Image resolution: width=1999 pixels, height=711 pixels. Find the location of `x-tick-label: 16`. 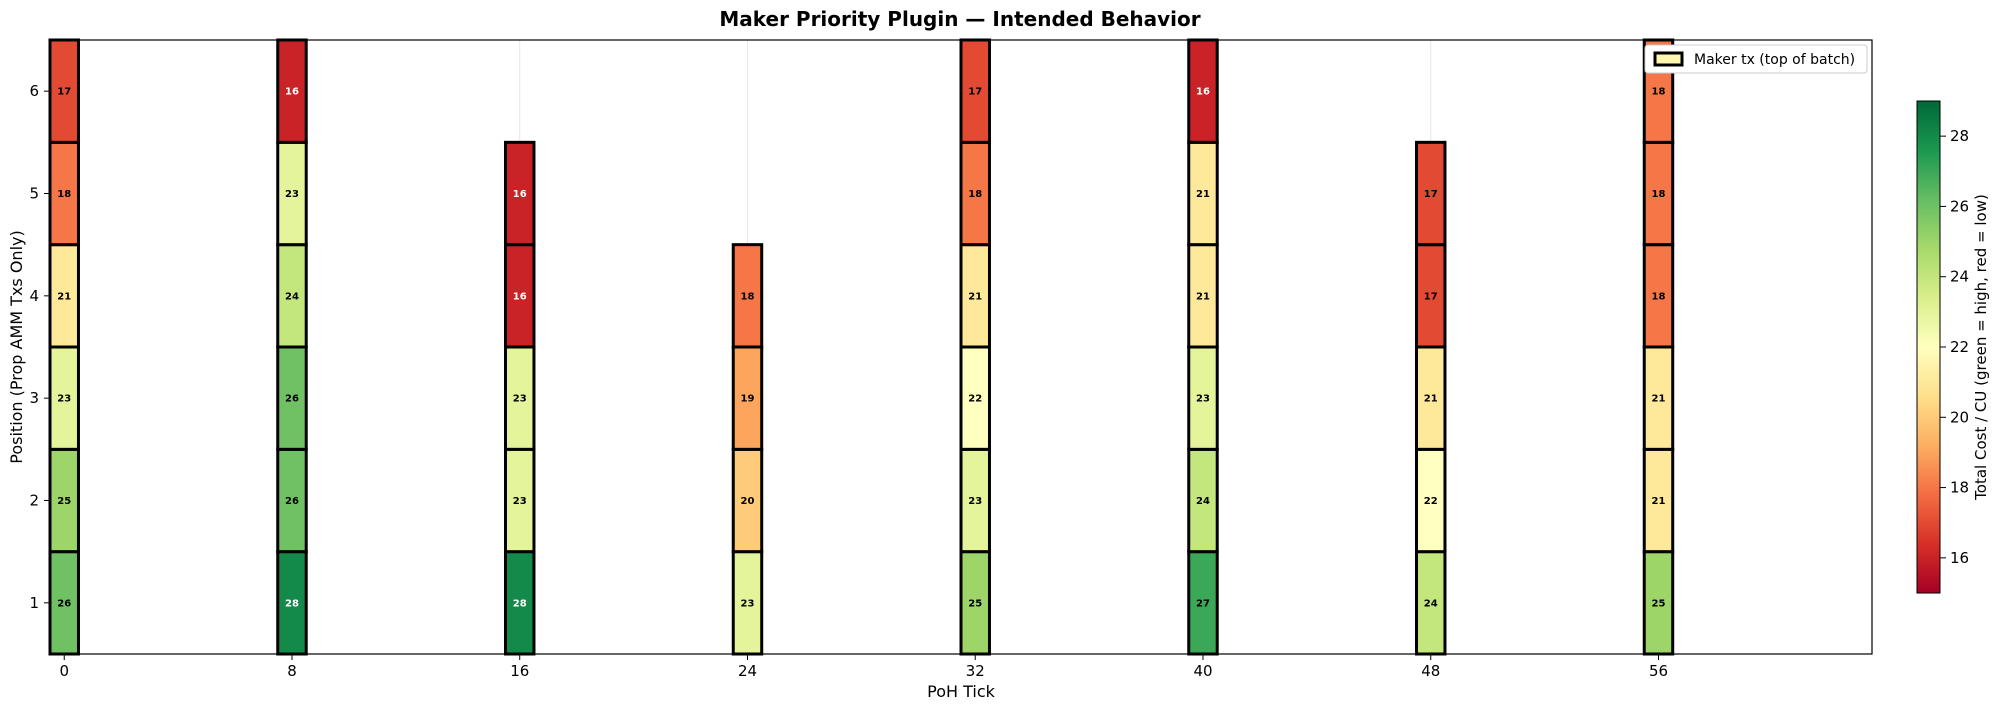

x-tick-label: 16 is located at coordinates (519, 671).